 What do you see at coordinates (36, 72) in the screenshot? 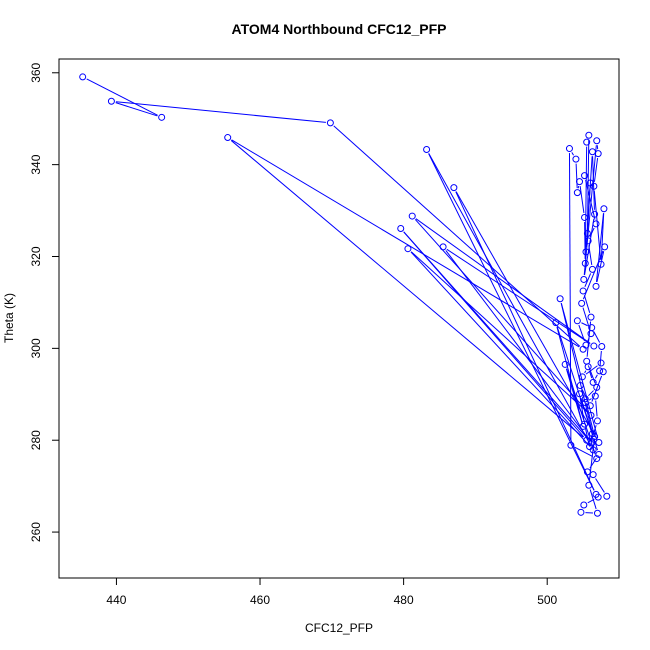
I see `y-tick-label: 360` at bounding box center [36, 72].